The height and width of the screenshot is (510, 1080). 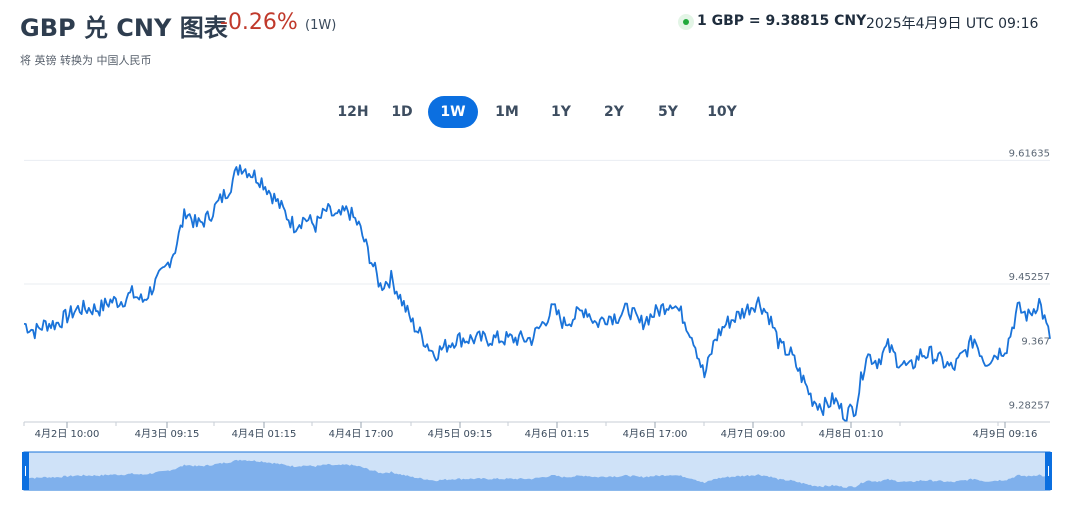 What do you see at coordinates (353, 112) in the screenshot?
I see `tab-12h: 12H` at bounding box center [353, 112].